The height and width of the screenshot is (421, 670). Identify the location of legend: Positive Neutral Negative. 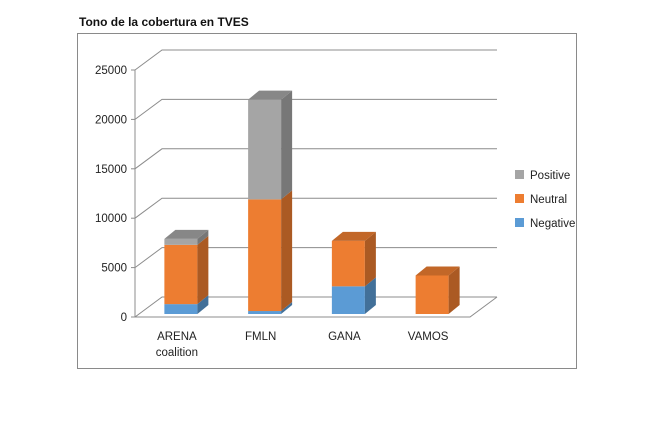
(545, 200).